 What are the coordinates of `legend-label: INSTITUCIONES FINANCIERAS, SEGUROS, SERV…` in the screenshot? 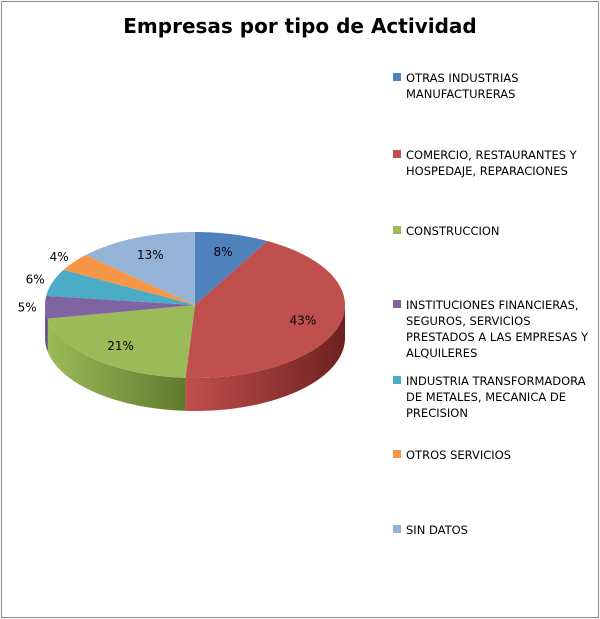 It's located at (497, 329).